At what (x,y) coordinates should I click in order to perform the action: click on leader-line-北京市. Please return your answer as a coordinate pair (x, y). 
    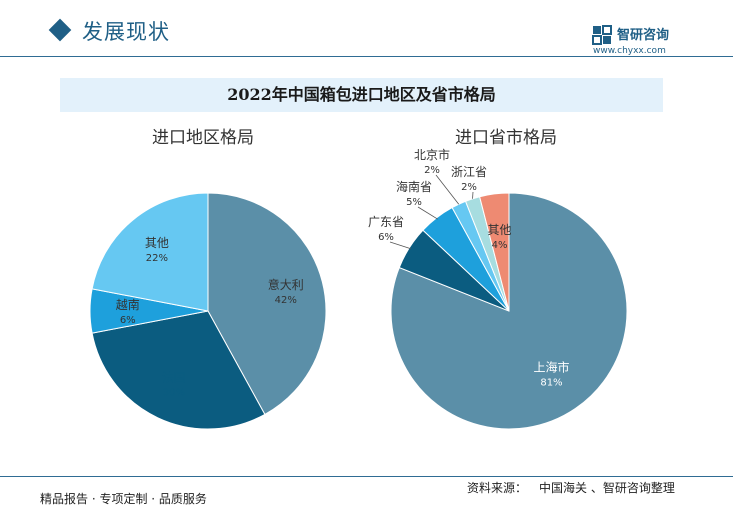
    Looking at the image, I should click on (447, 189).